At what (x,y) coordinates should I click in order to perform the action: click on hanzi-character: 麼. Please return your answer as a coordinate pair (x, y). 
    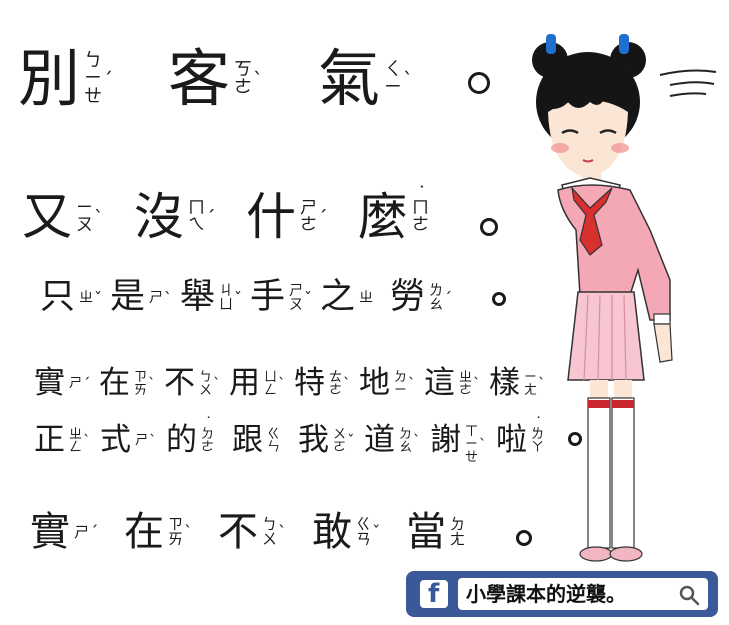
    Looking at the image, I should click on (383, 217).